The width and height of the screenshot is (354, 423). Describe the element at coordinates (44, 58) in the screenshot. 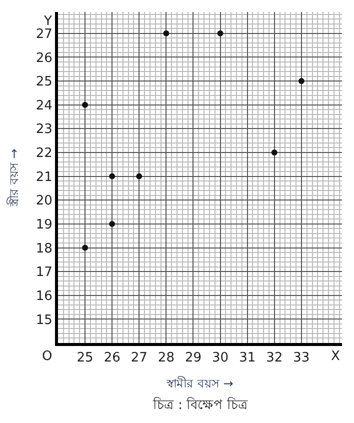

I see `y-tick-label: 26` at that location.